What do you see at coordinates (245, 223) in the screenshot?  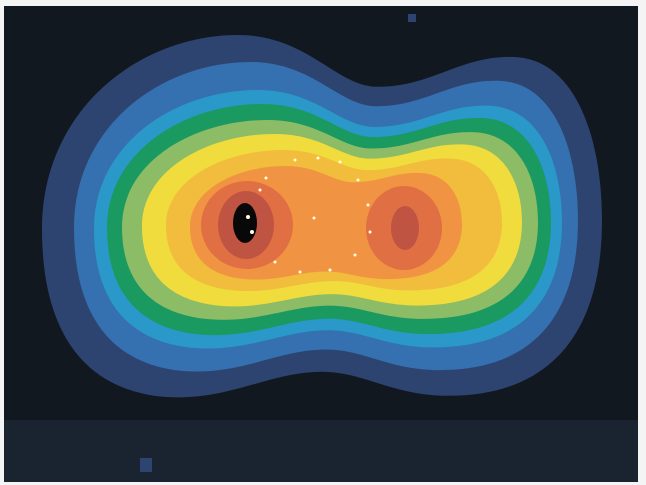 I see `core` at bounding box center [245, 223].